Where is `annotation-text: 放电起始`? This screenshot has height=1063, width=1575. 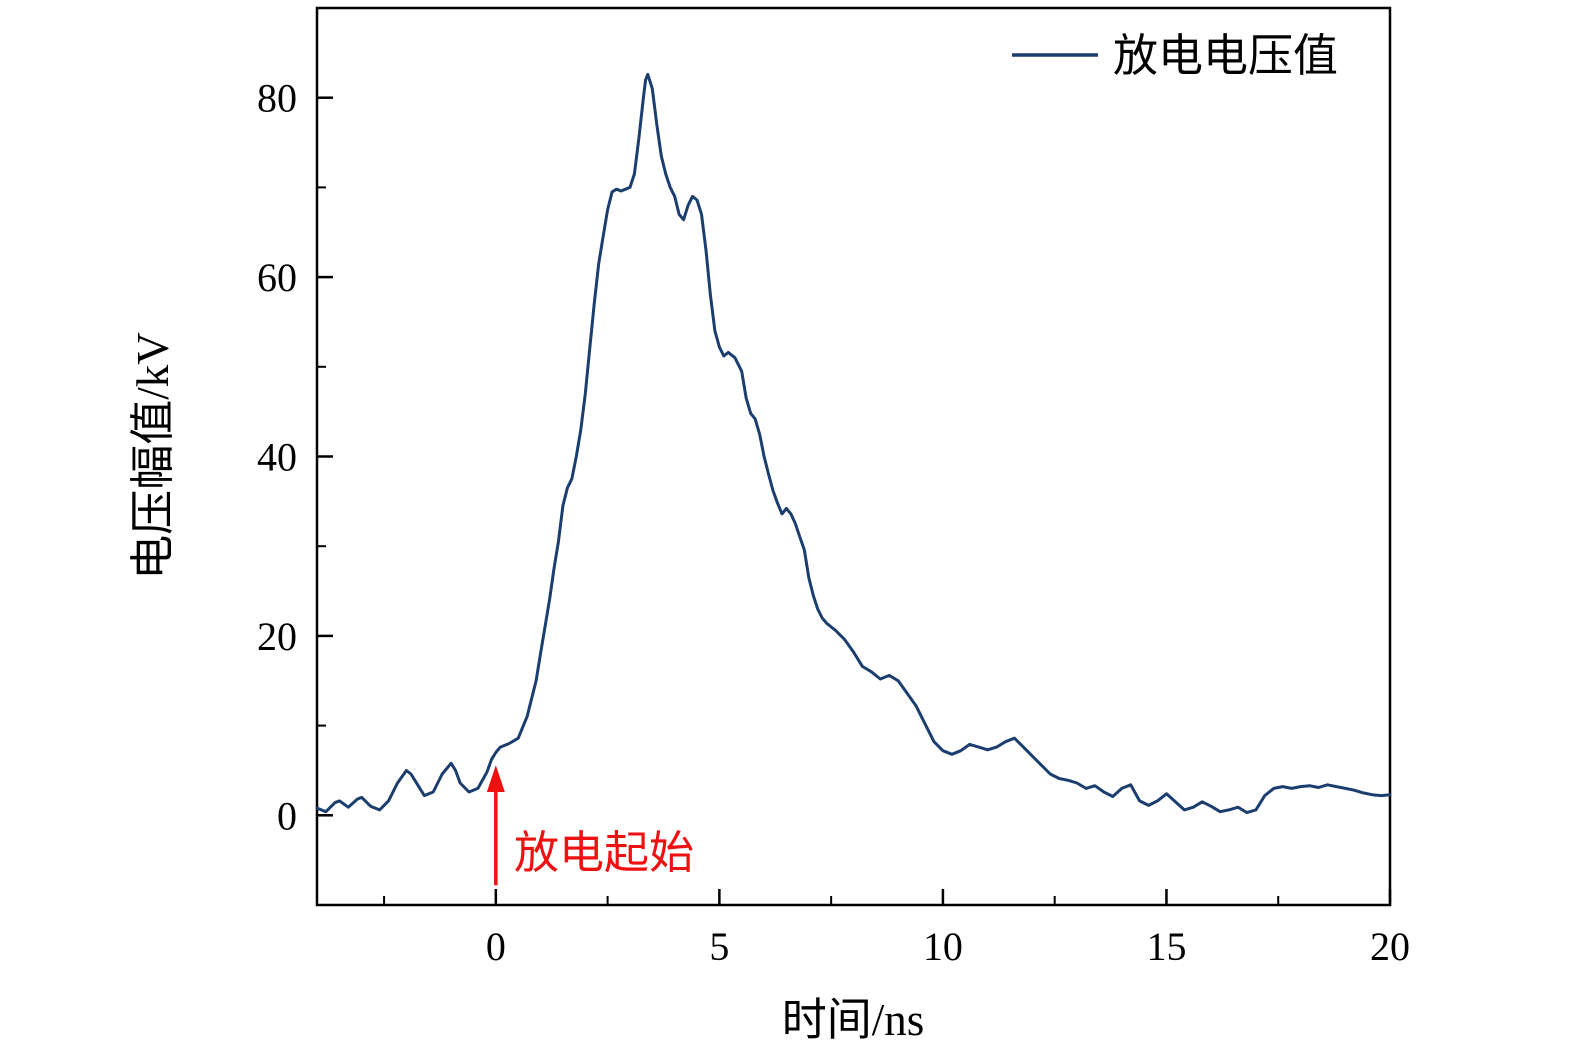
annotation-text: 放电起始 is located at coordinates (604, 853).